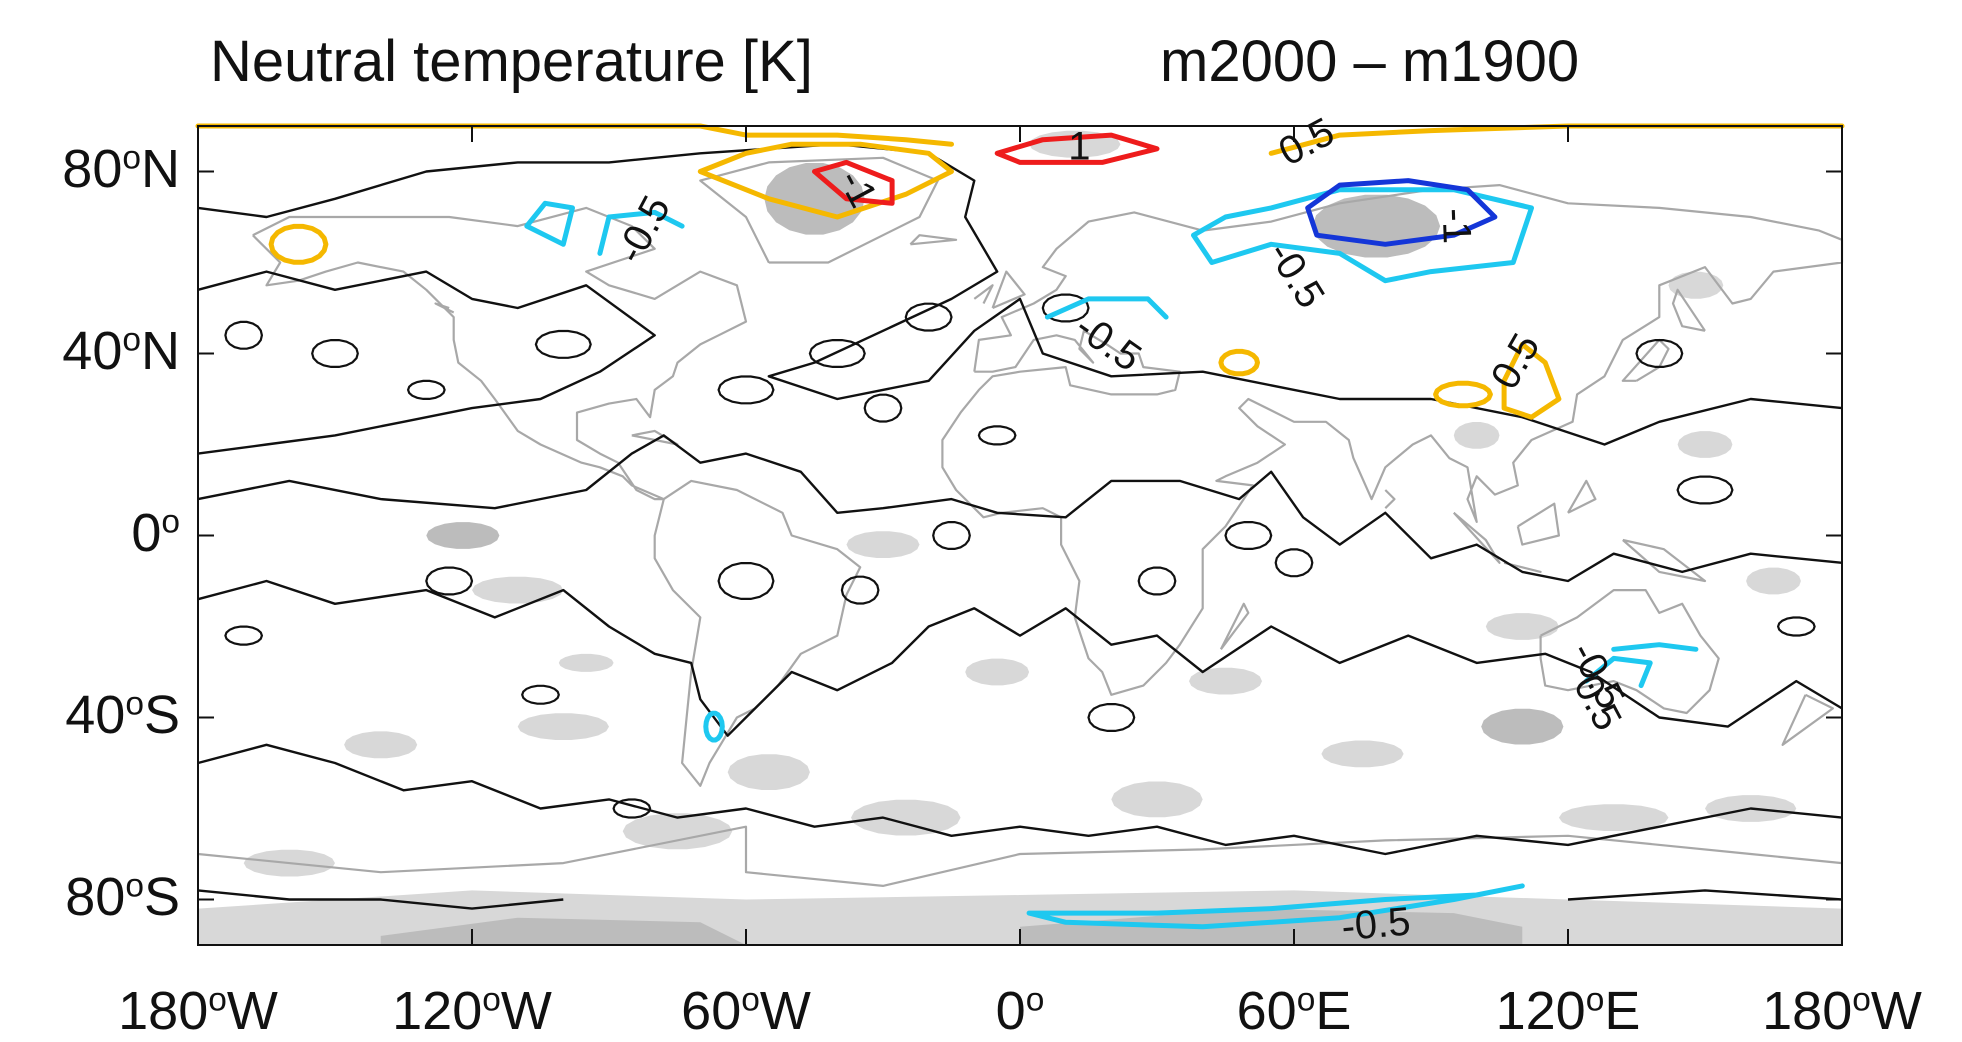 The width and height of the screenshot is (1962, 1042). Describe the element at coordinates (1271, 926) in the screenshot. I see `shading-antarctica` at that location.